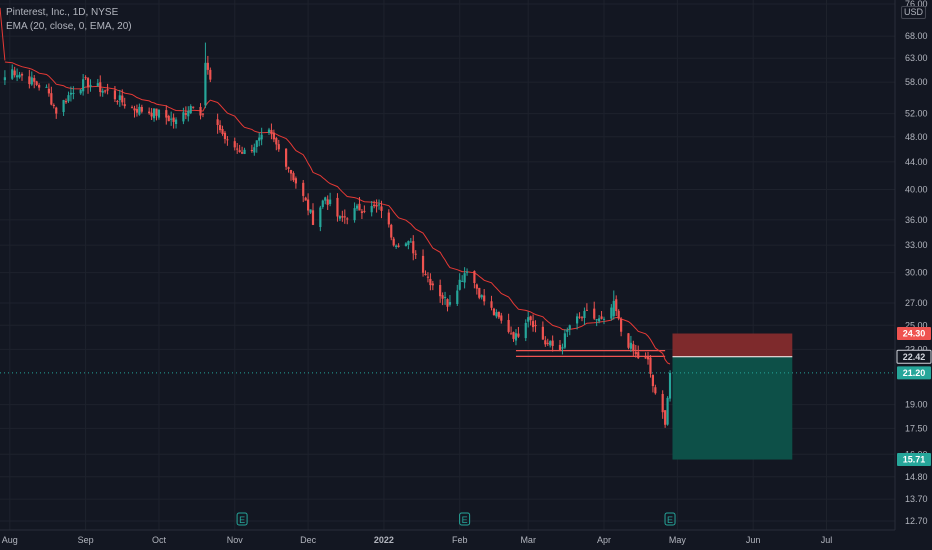 Image resolution: width=932 pixels, height=550 pixels. What do you see at coordinates (916, 58) in the screenshot?
I see `y-tick-label: 63.00` at bounding box center [916, 58].